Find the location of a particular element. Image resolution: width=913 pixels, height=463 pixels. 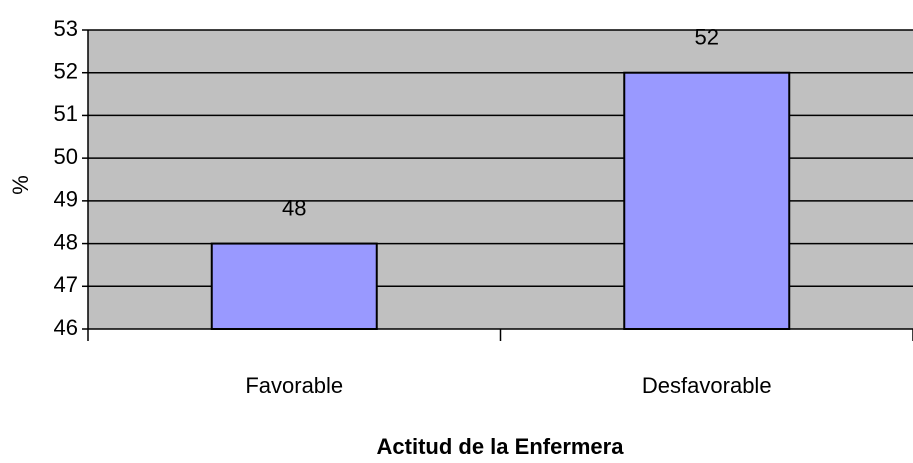

y-tick-label: 46 is located at coordinates (66, 327).